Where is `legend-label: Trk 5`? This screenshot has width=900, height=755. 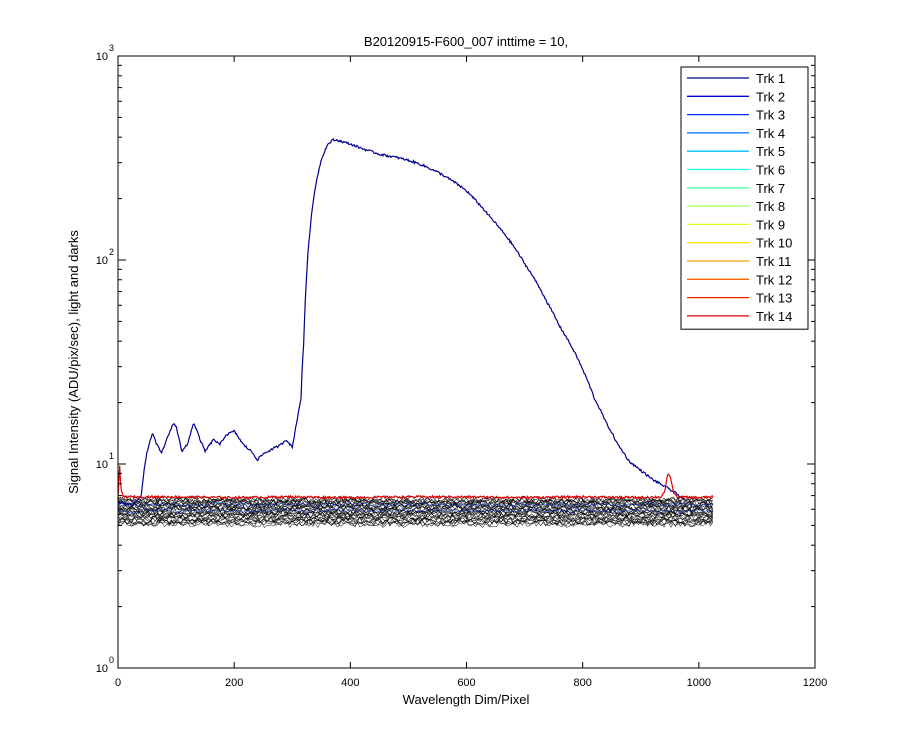 legend-label: Trk 5 is located at coordinates (770, 151).